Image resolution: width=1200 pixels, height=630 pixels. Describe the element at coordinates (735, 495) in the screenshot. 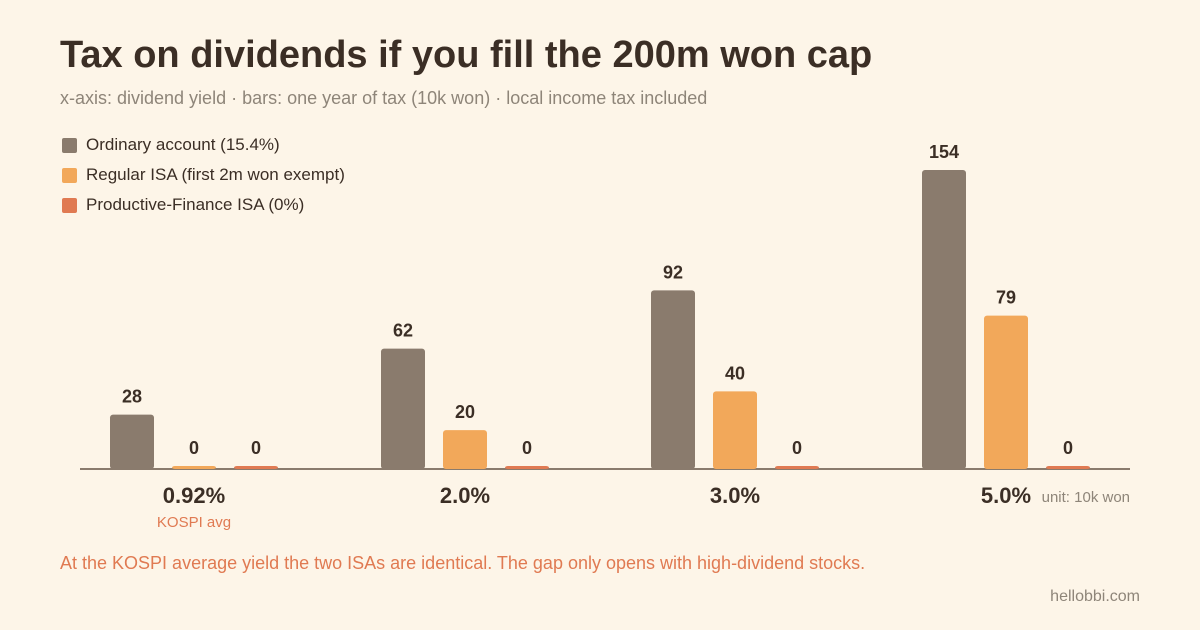

I see `x-tick-label-3: 3.0%` at that location.